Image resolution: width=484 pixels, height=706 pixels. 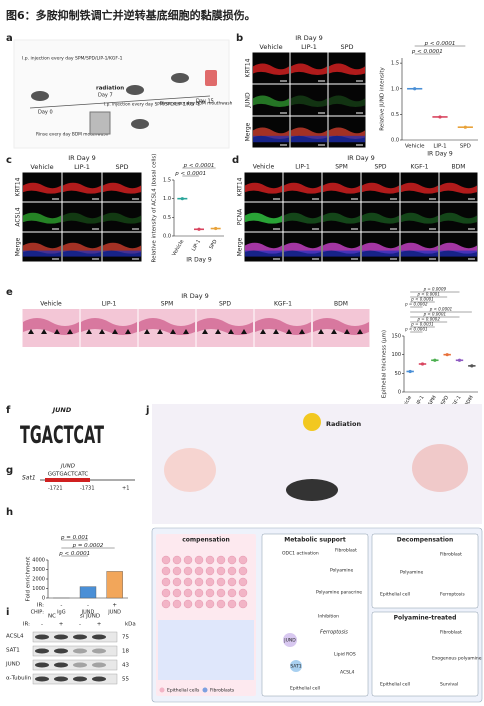 What do you see at coordinates (43, 599) in the screenshot?
I see `y-tick-label: 0` at bounding box center [43, 599].